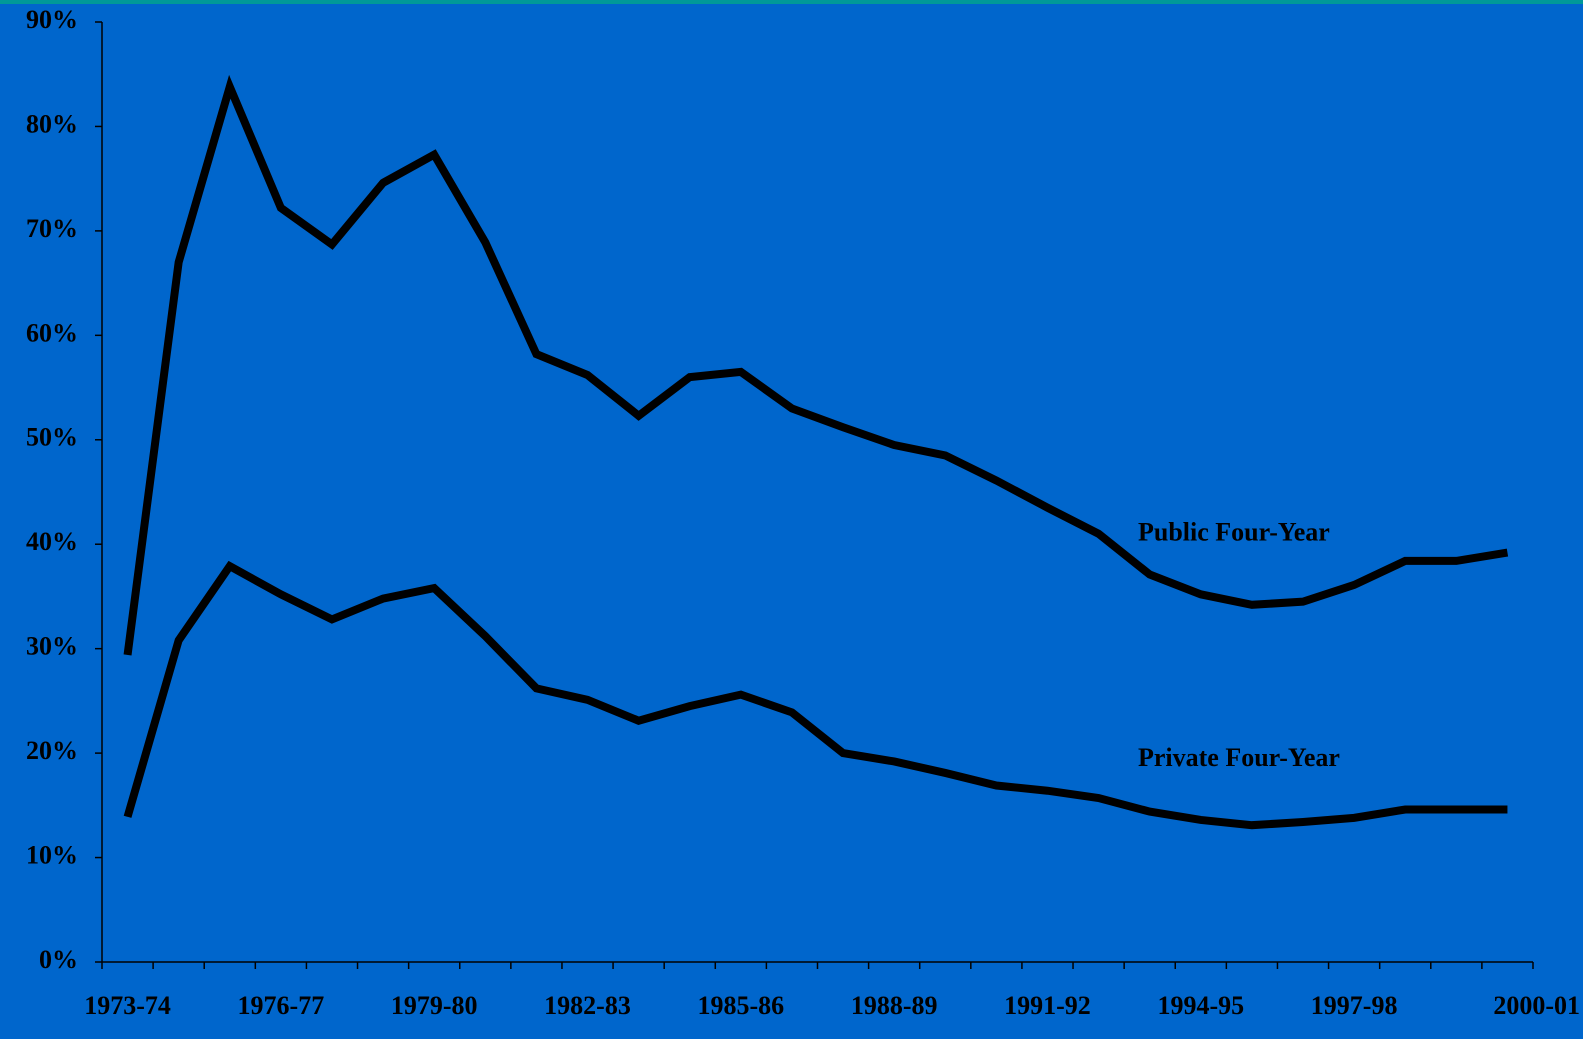 The image size is (1583, 1039). I want to click on y-tick-label: 40%, so click(52, 541).